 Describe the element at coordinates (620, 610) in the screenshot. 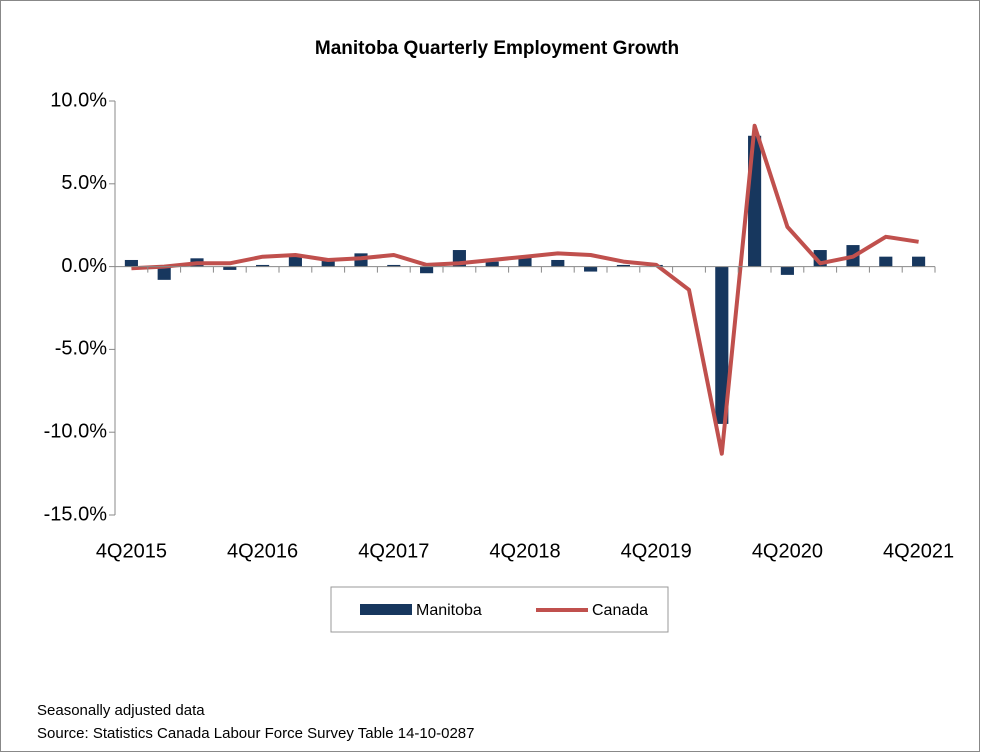

I see `legend-label: Canada` at that location.